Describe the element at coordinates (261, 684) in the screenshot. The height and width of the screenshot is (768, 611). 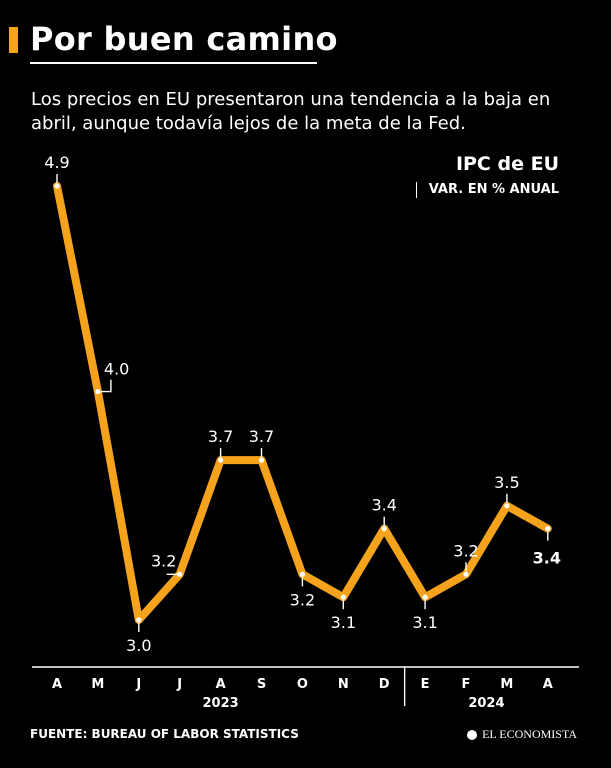
I see `x-tick-label: S` at that location.